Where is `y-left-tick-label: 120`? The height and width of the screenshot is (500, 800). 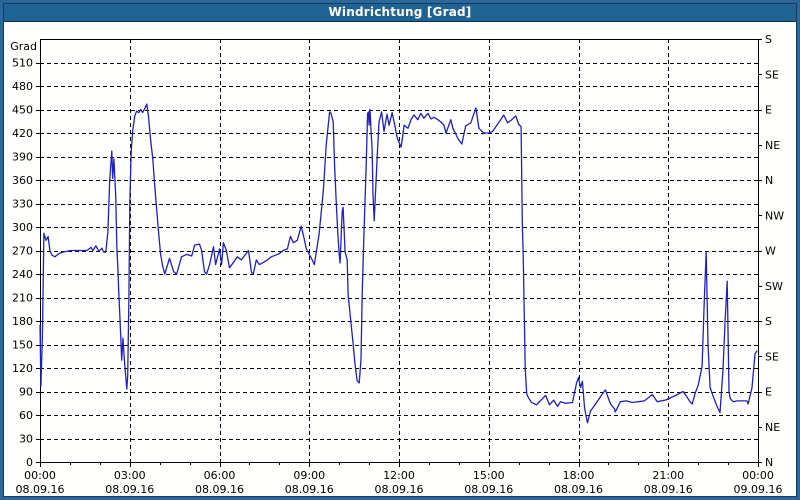
y-left-tick-label: 120 is located at coordinates (22, 368).